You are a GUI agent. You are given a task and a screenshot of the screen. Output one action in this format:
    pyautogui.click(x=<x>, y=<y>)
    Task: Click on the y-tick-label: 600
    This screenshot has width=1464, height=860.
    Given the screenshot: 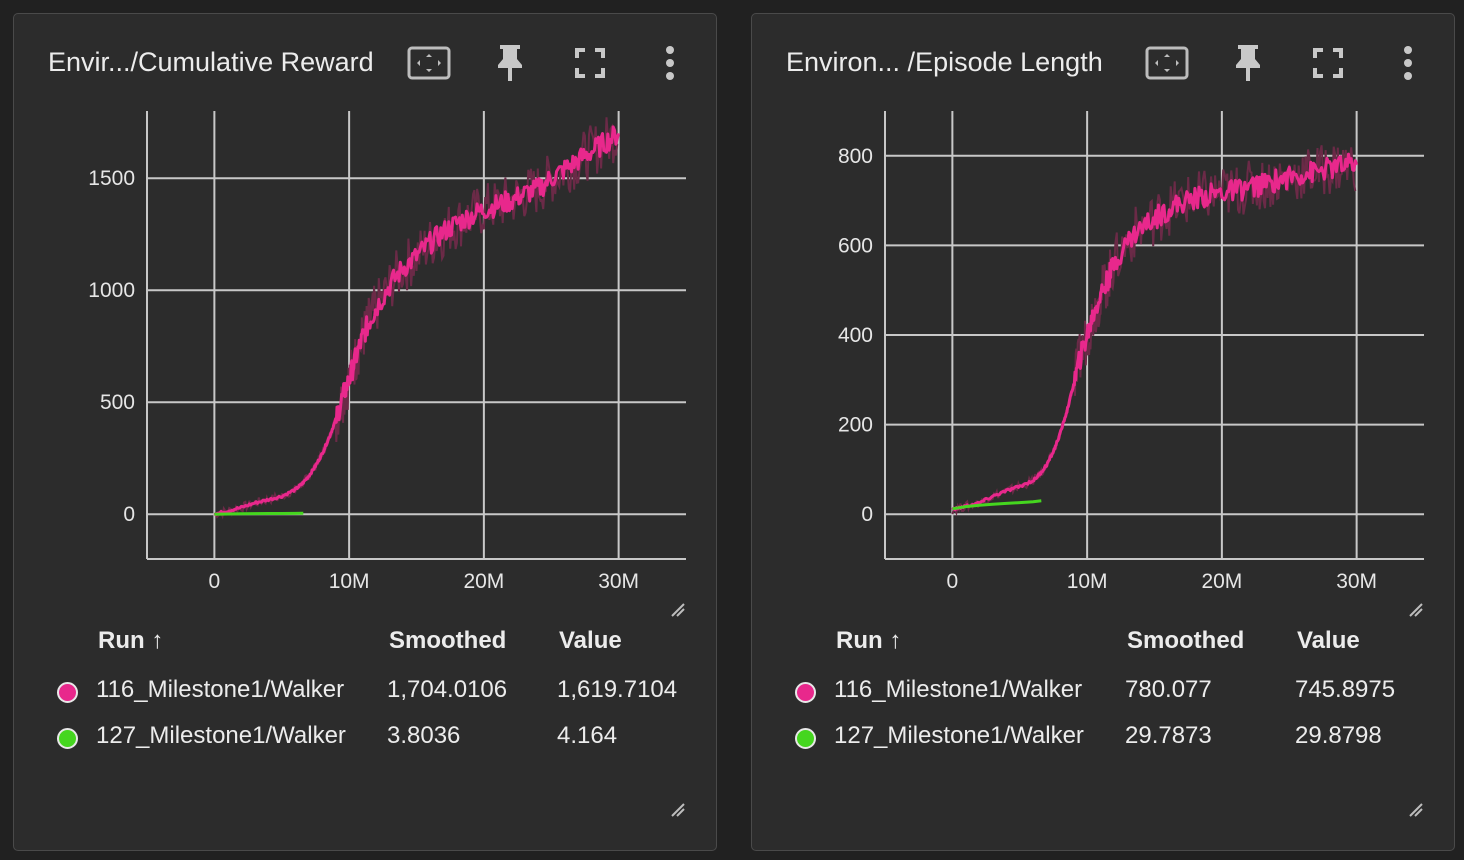 What is the action you would take?
    pyautogui.click(x=855, y=245)
    